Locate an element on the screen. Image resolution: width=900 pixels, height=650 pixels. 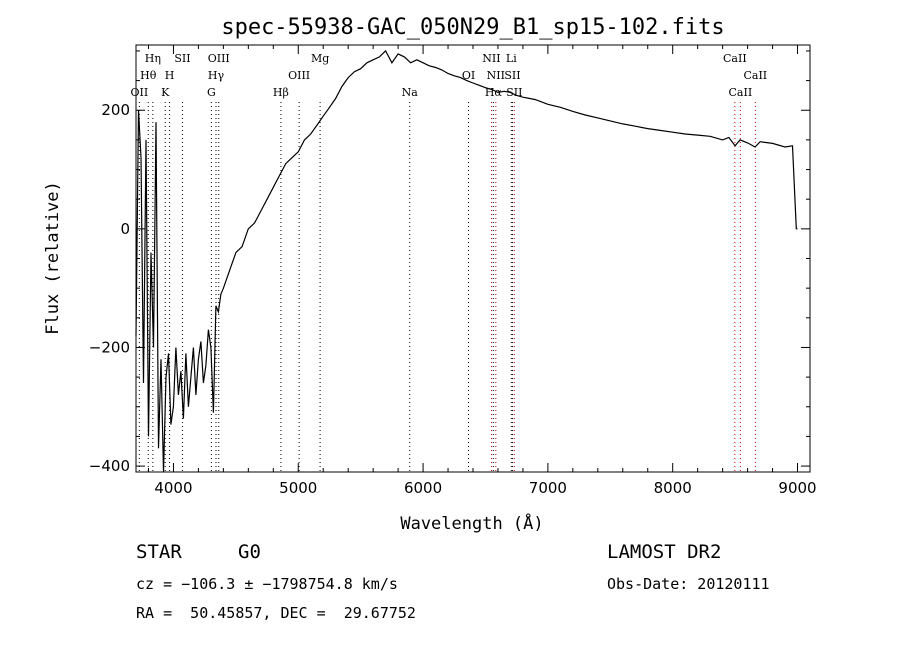
line-label: H is located at coordinates (170, 75).